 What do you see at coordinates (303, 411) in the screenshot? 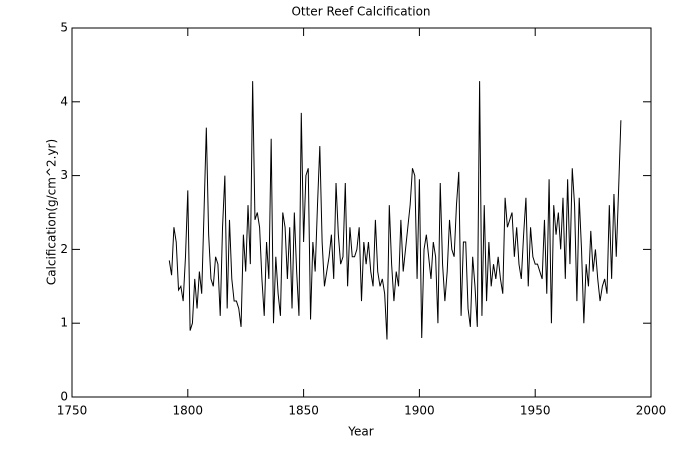
I see `x-tick-label: 1850` at bounding box center [303, 411].